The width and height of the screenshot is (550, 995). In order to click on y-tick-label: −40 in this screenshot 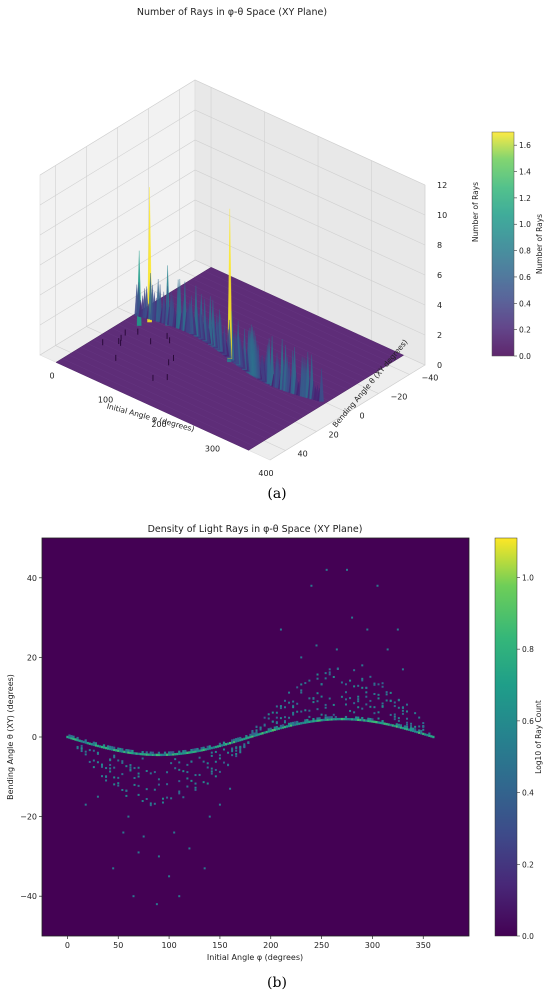, I will do `click(430, 378)`.